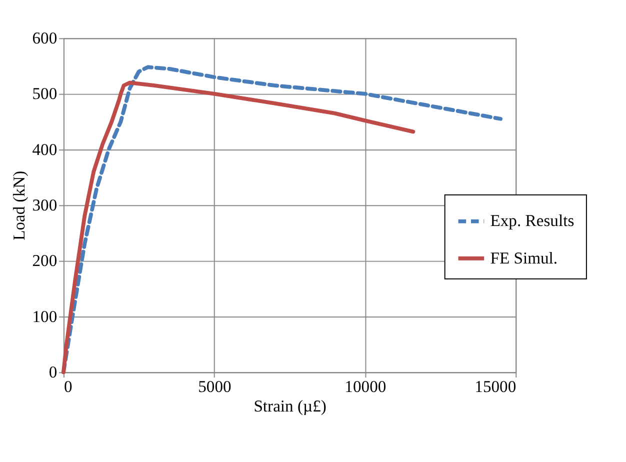 This screenshot has width=626, height=462. What do you see at coordinates (532, 220) in the screenshot?
I see `legend-label: Exp. Results` at bounding box center [532, 220].